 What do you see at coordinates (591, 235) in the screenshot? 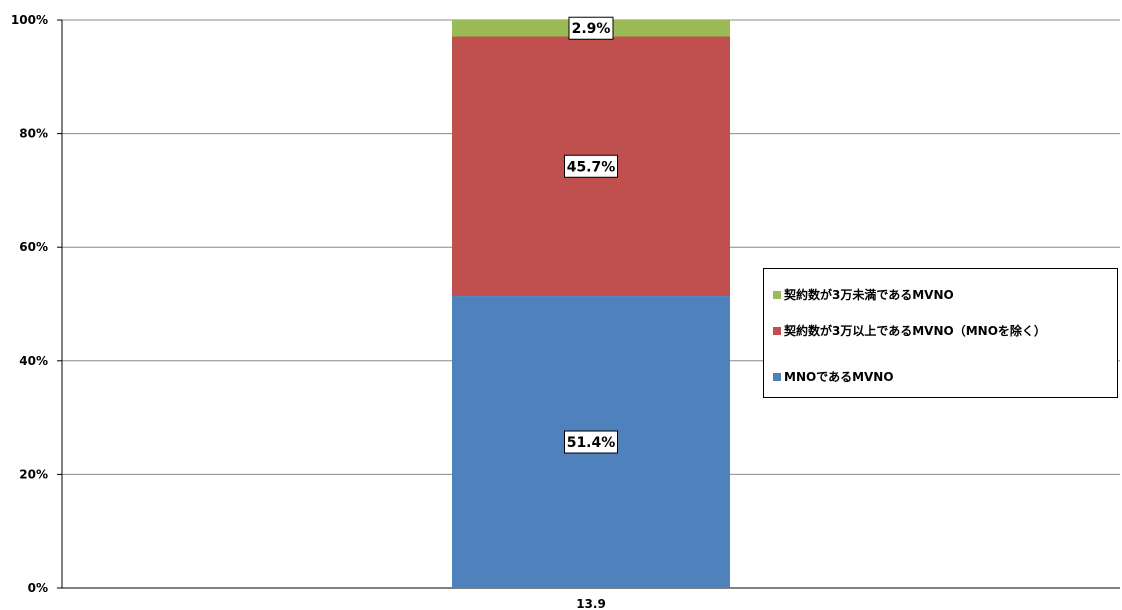
I see `data-labels: 51.4% 45.7% 2.9%` at bounding box center [591, 235].